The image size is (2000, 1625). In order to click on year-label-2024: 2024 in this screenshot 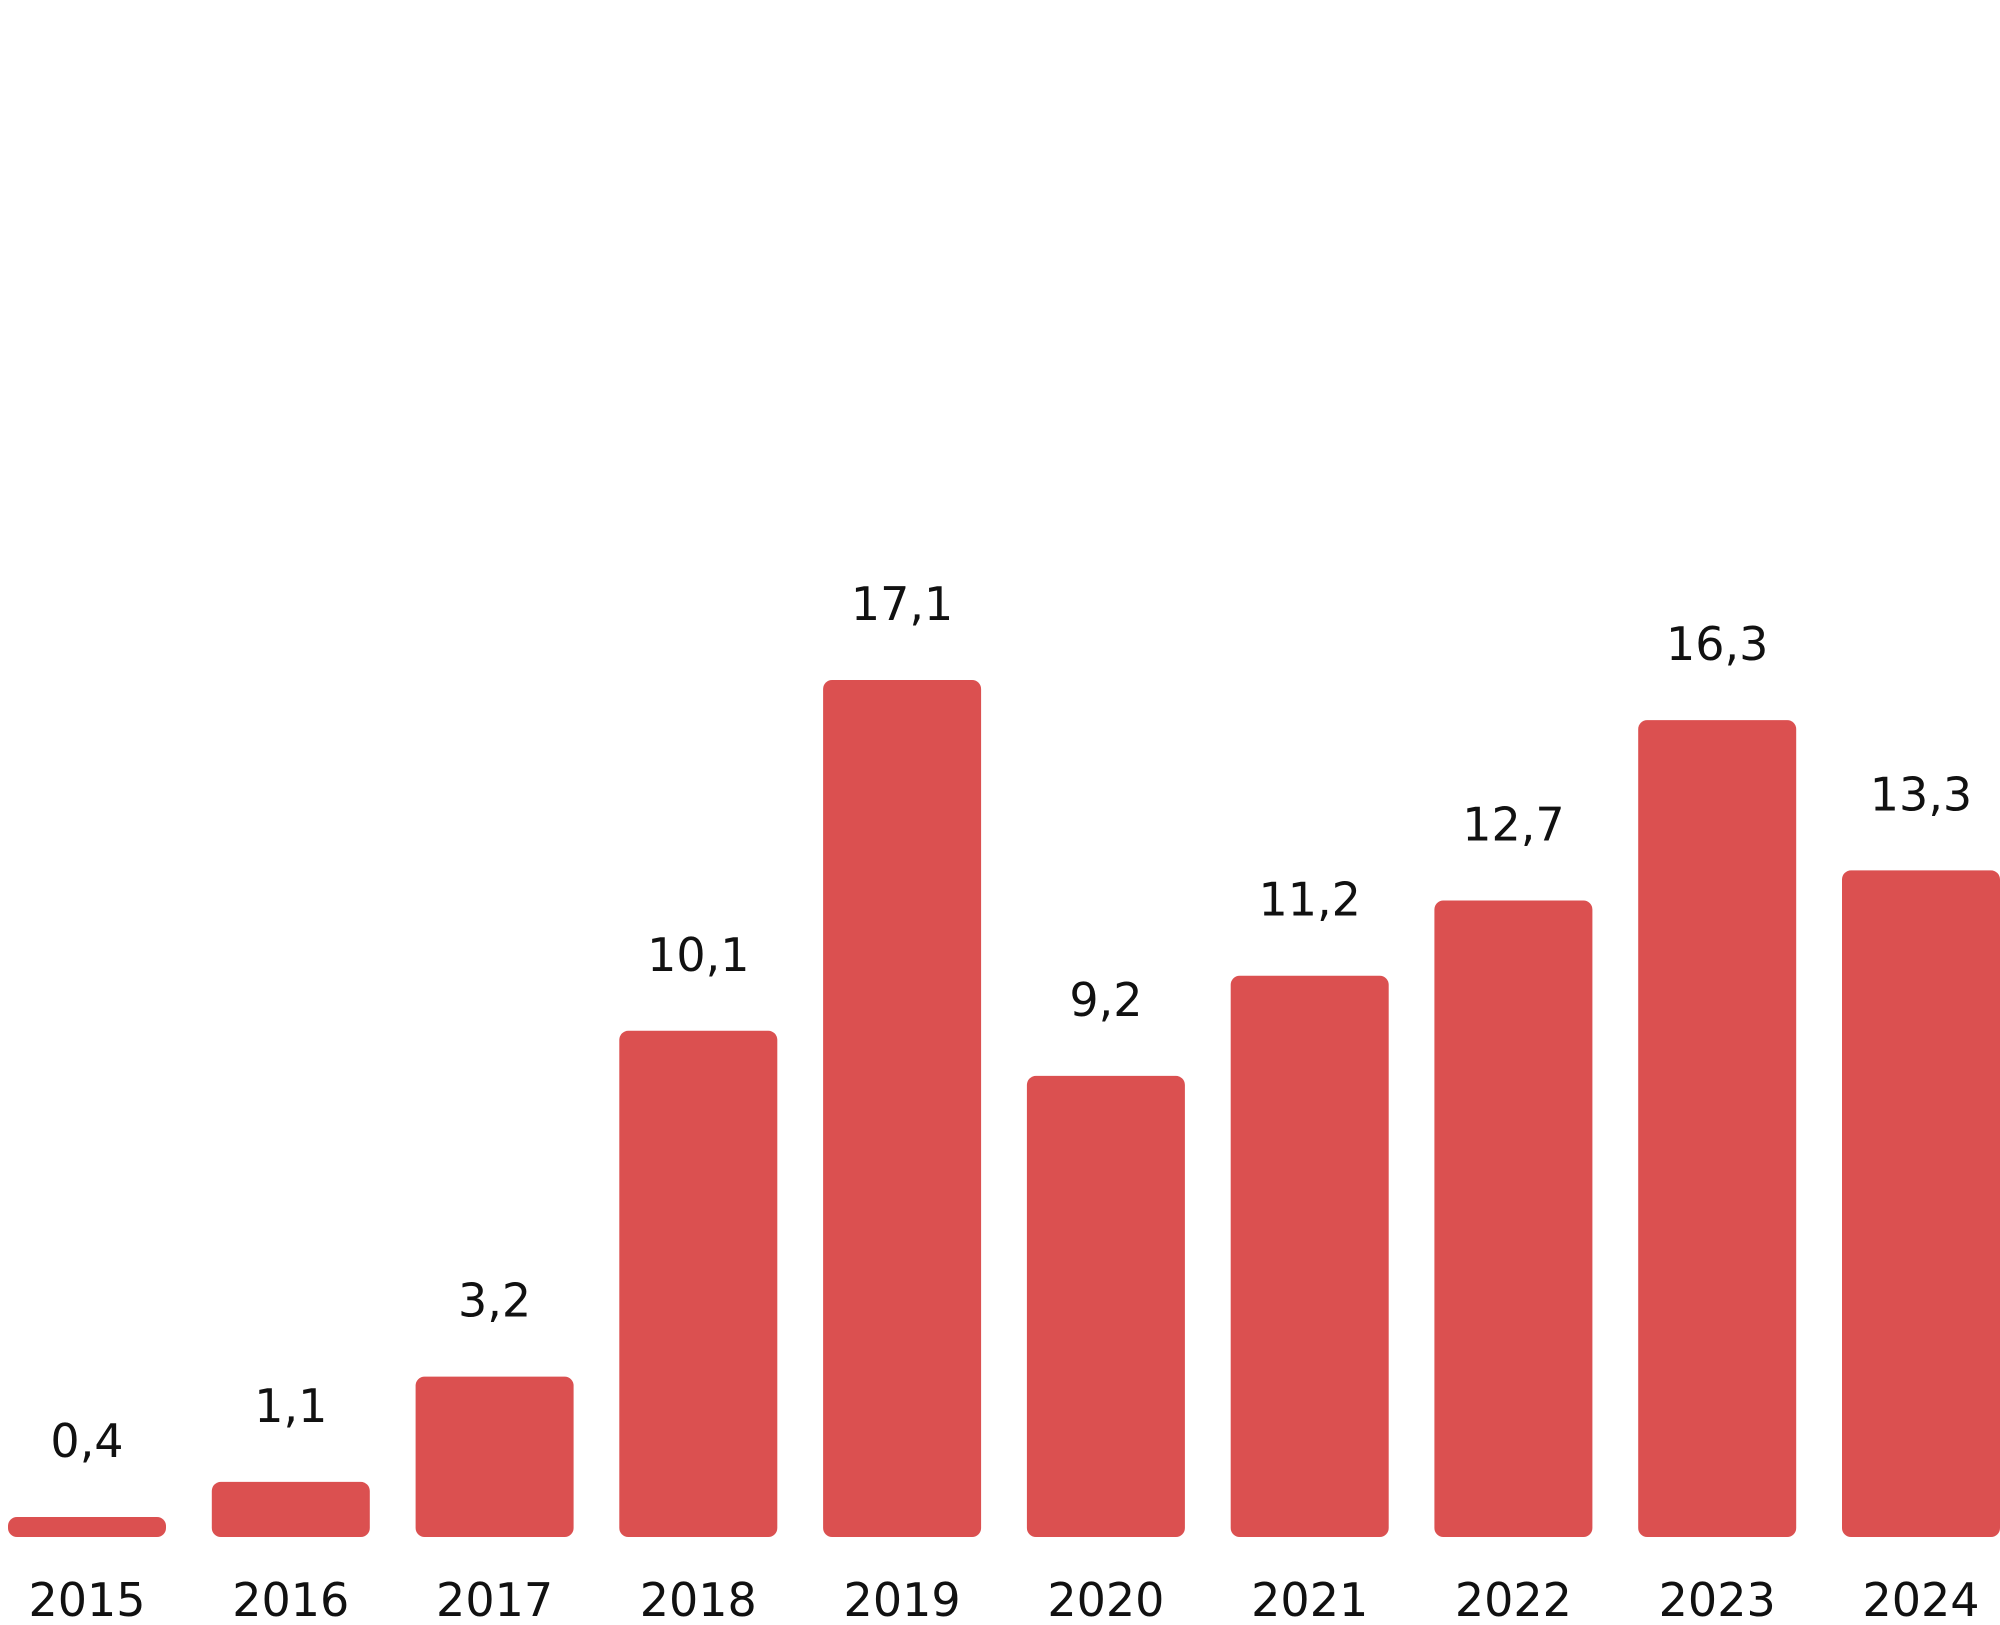, I will do `click(1920, 1599)`.